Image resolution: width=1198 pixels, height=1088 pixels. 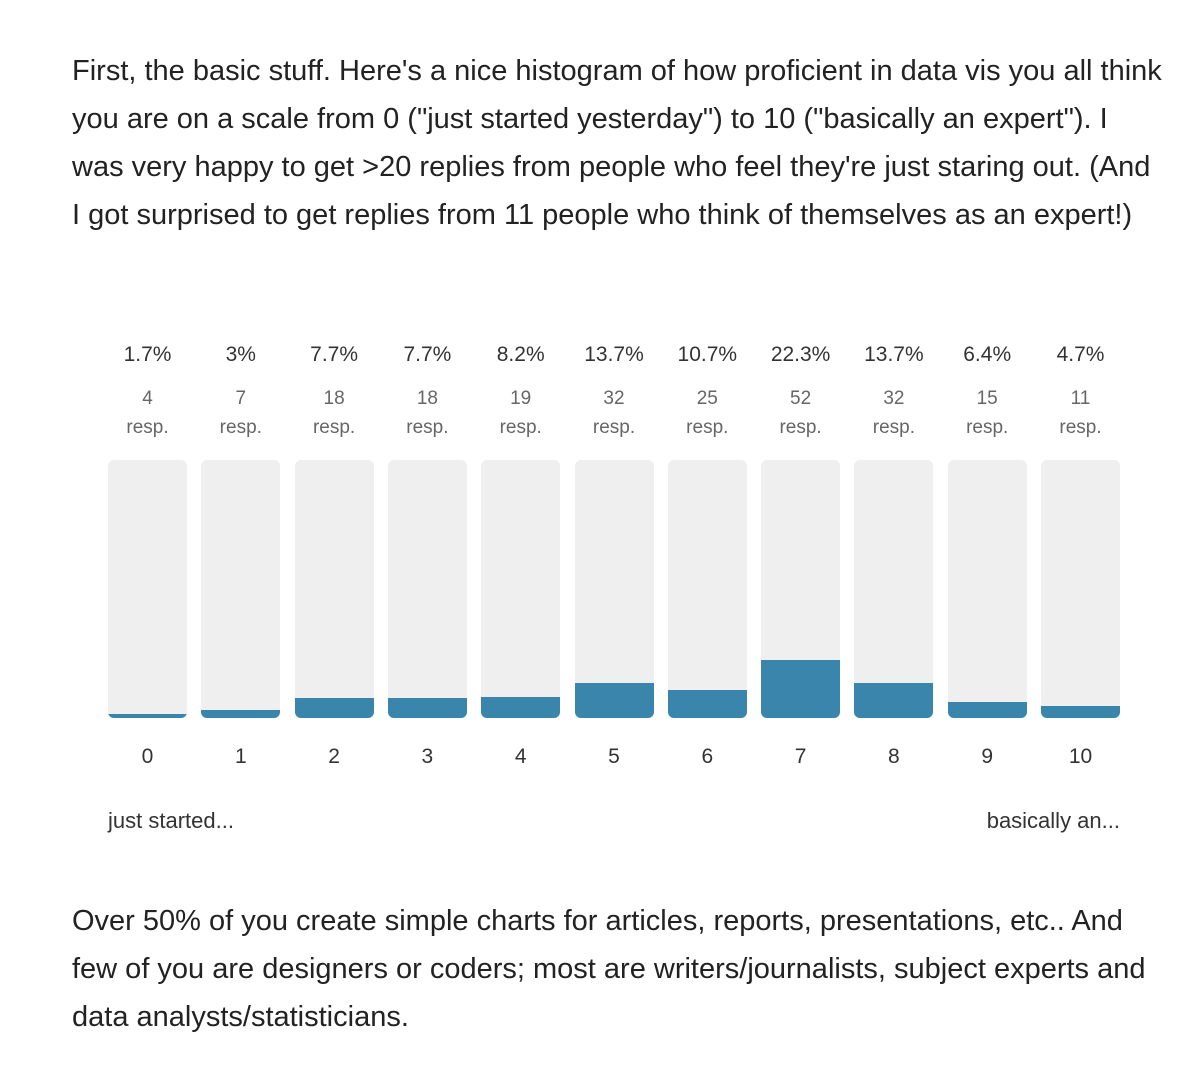 I want to click on count-label: 19 resp., so click(x=520, y=413).